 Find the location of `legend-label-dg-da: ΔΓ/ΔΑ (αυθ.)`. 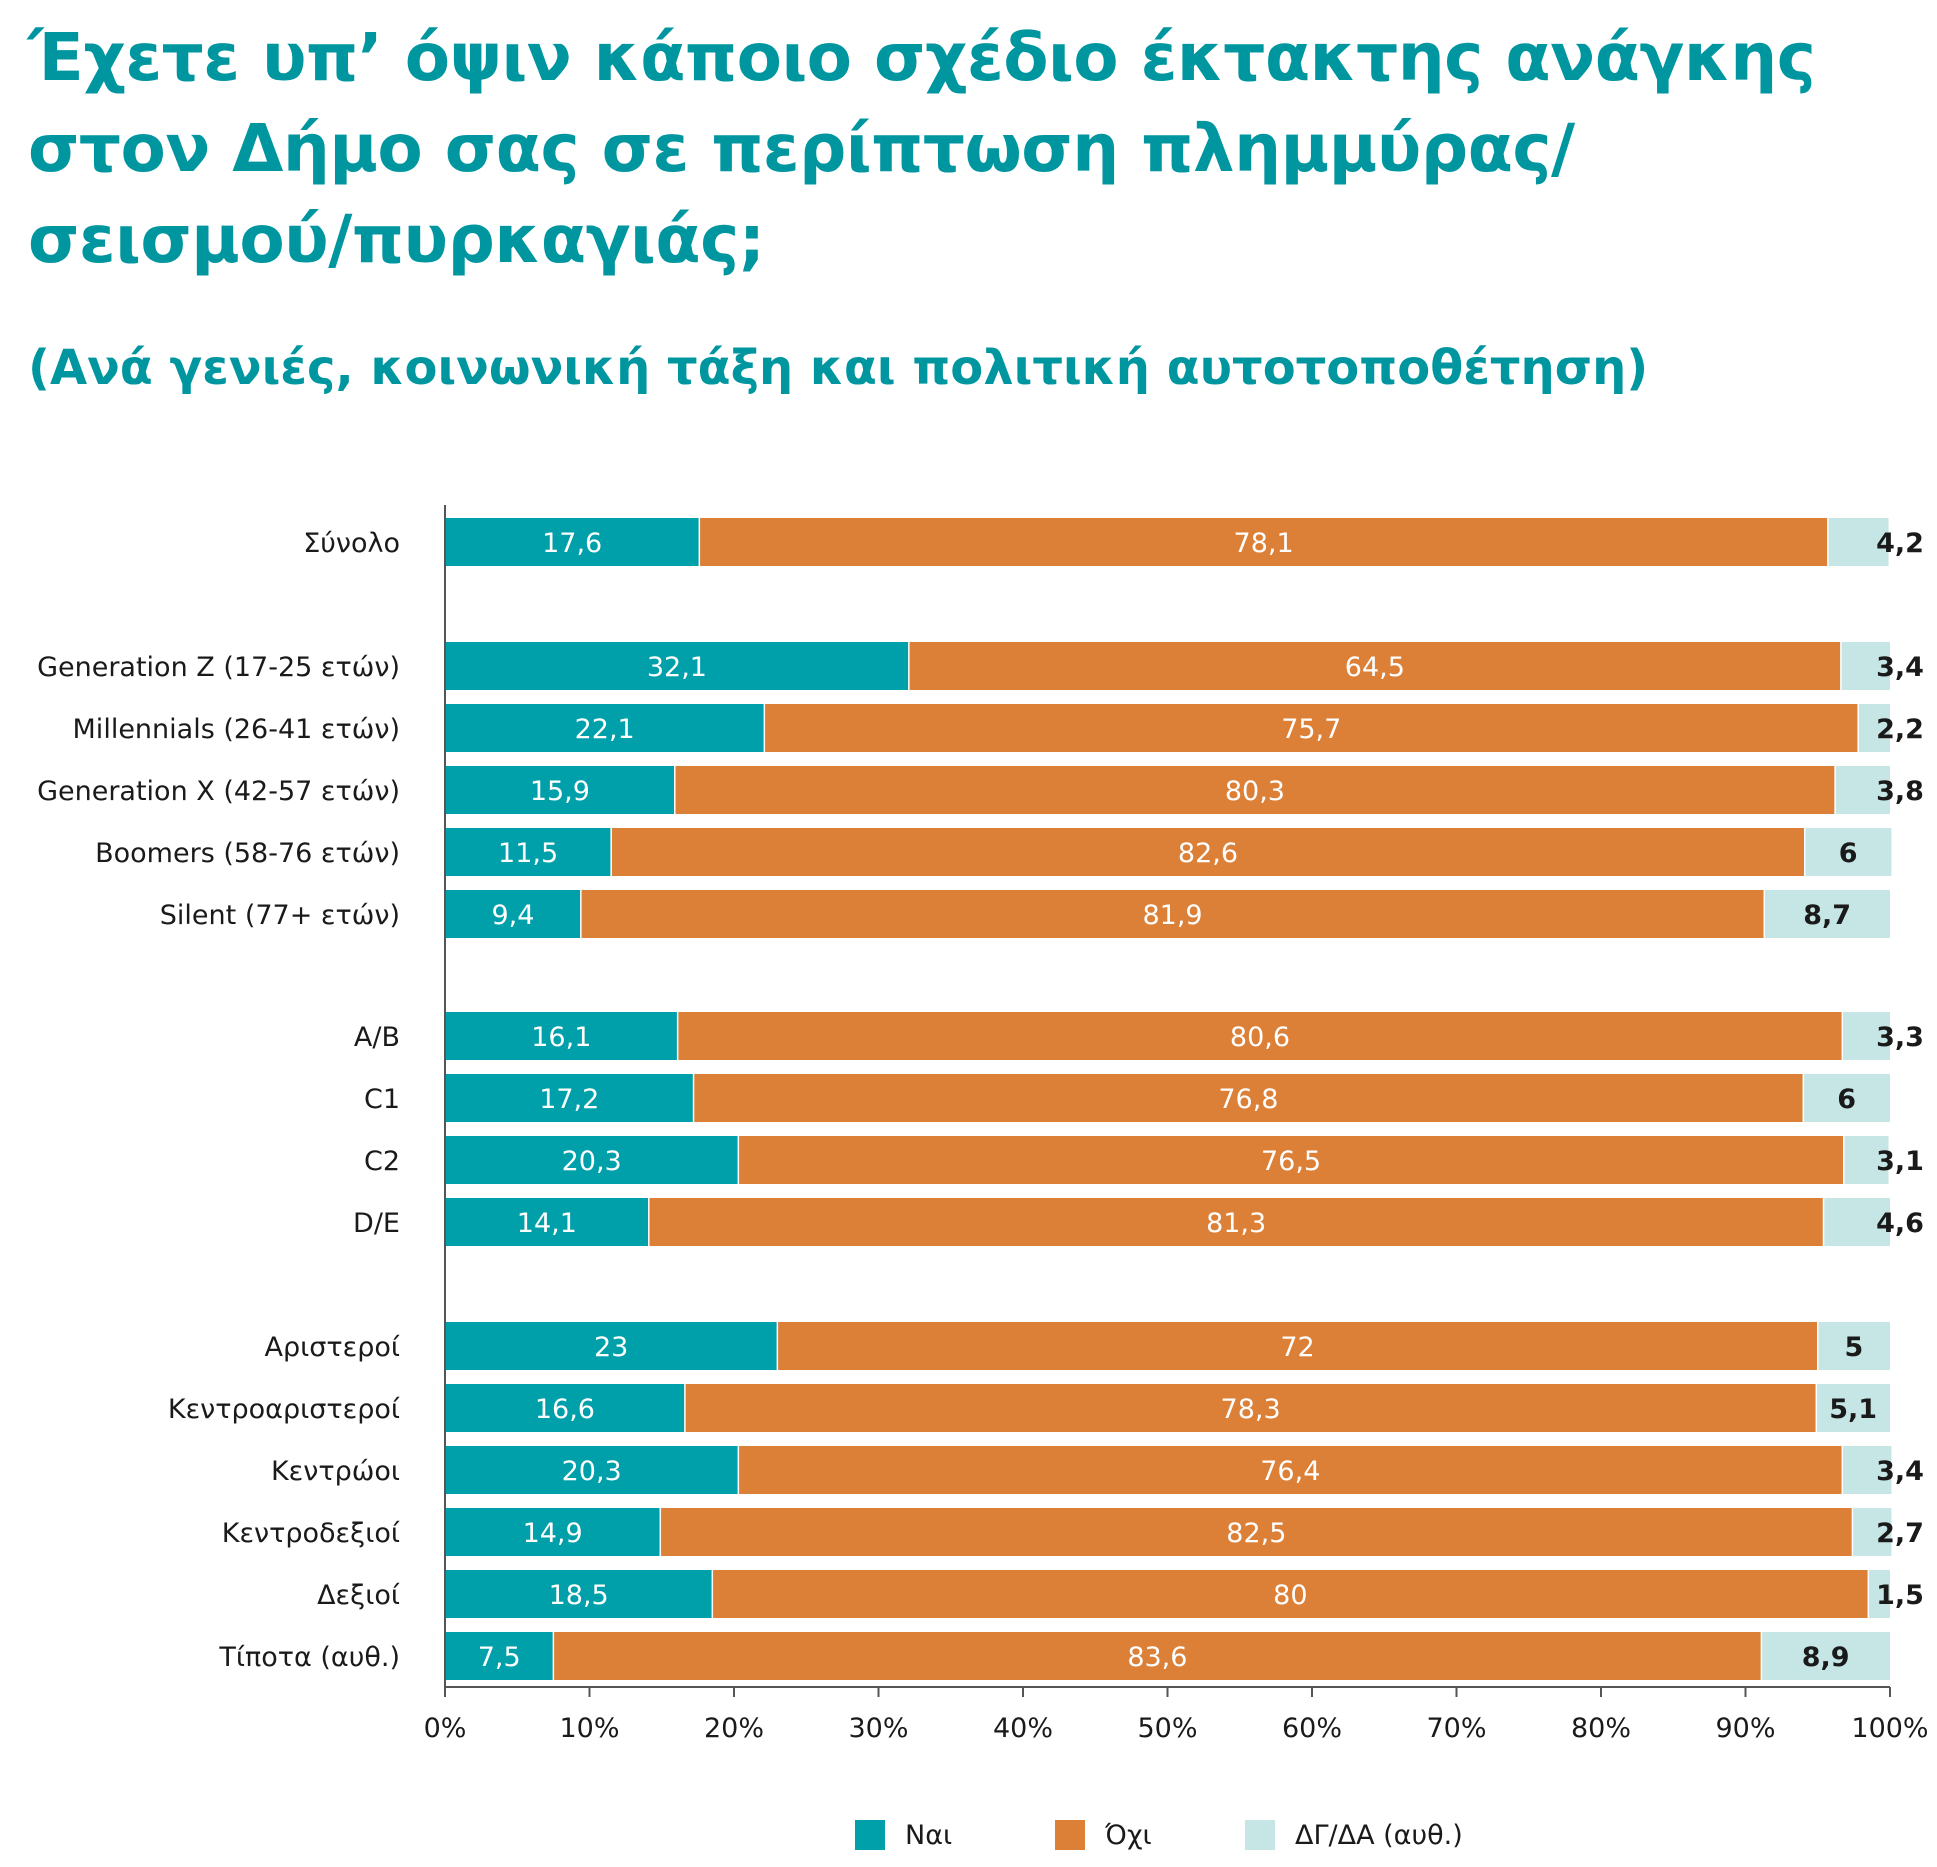

legend-label-dg-da: ΔΓ/ΔΑ (αυθ.) is located at coordinates (1379, 1835).